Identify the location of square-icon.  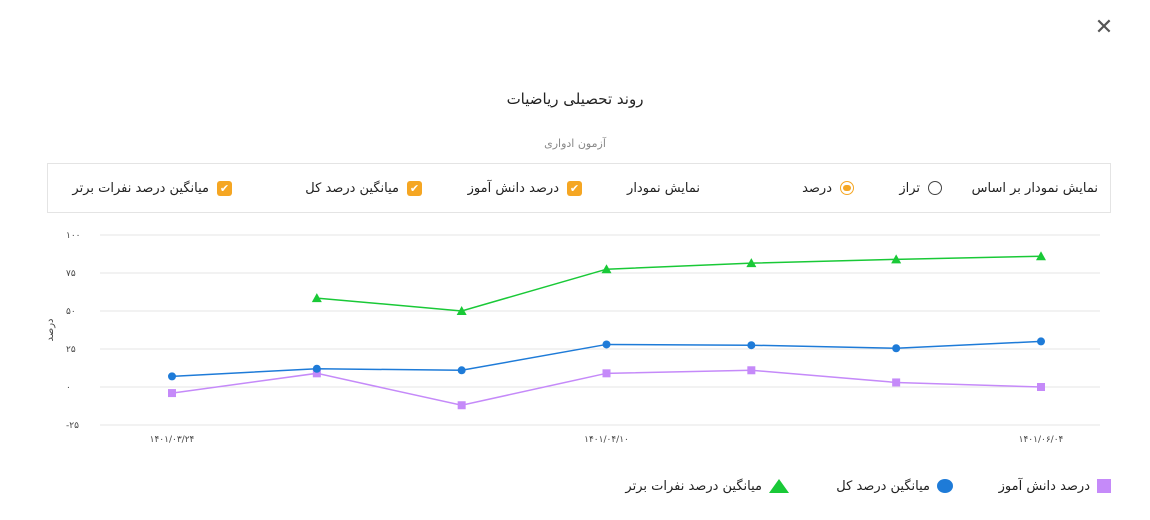
(1104, 486).